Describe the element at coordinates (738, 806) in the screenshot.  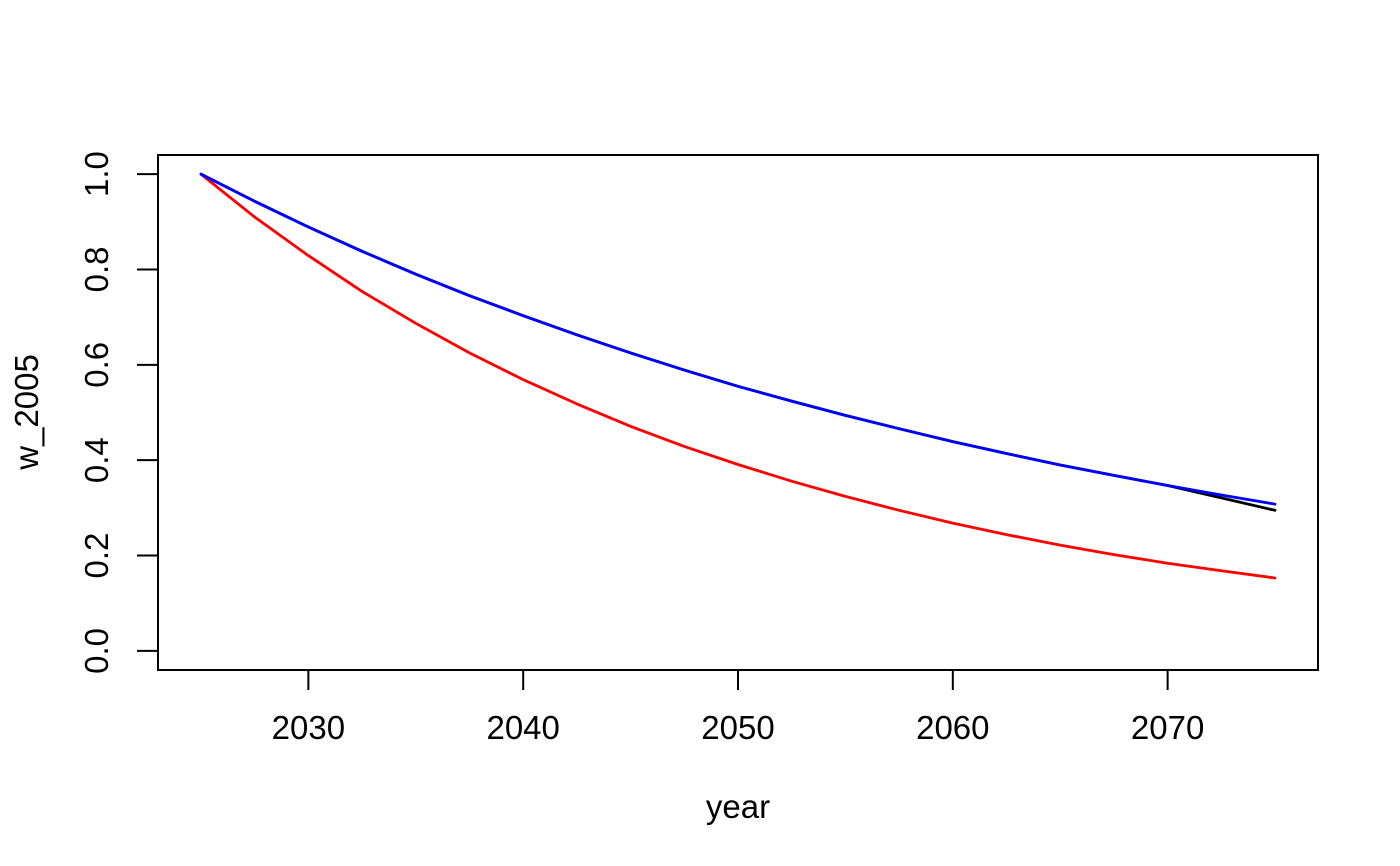
I see `x-axis-label: year` at that location.